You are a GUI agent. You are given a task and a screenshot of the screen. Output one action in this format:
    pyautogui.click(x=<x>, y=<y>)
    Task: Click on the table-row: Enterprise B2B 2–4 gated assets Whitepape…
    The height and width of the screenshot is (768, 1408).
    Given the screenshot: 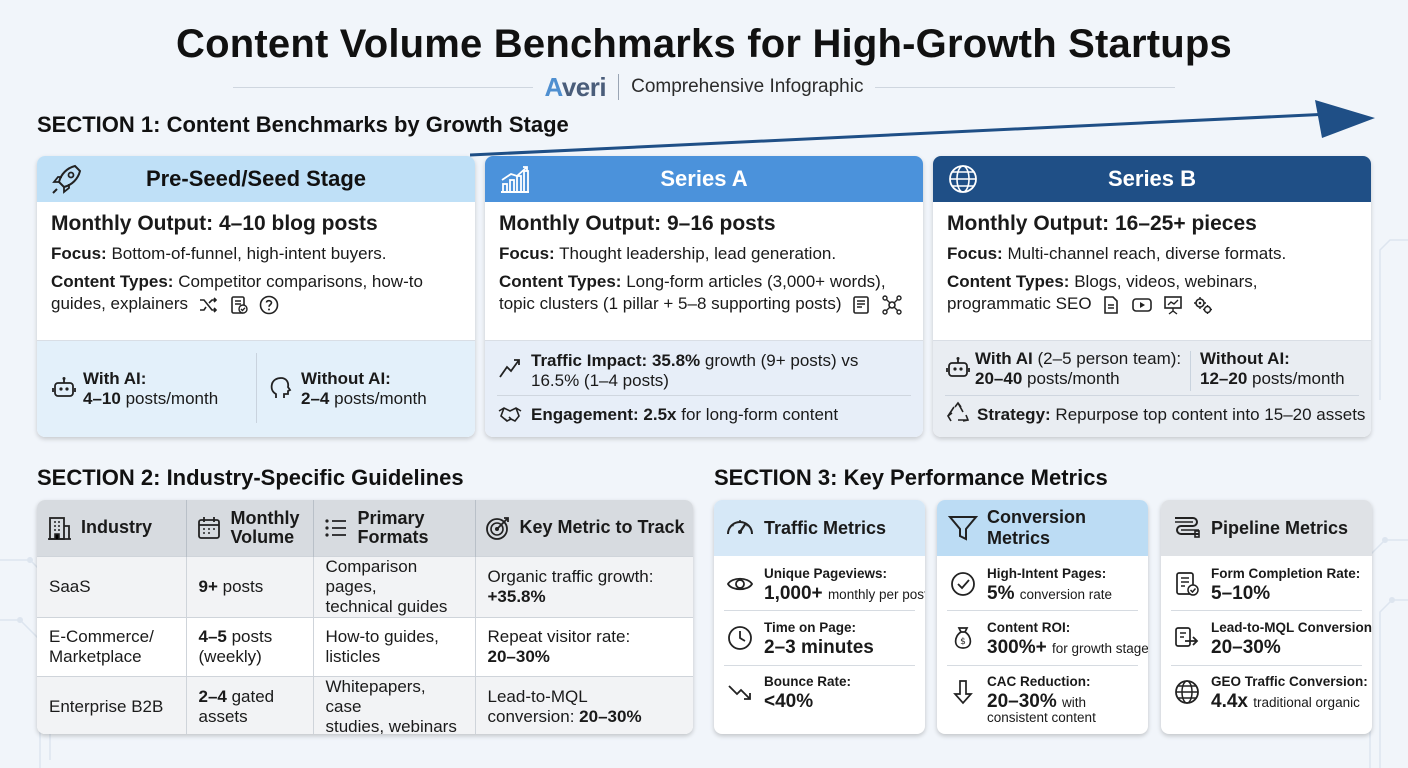 What is the action you would take?
    pyautogui.click(x=365, y=704)
    